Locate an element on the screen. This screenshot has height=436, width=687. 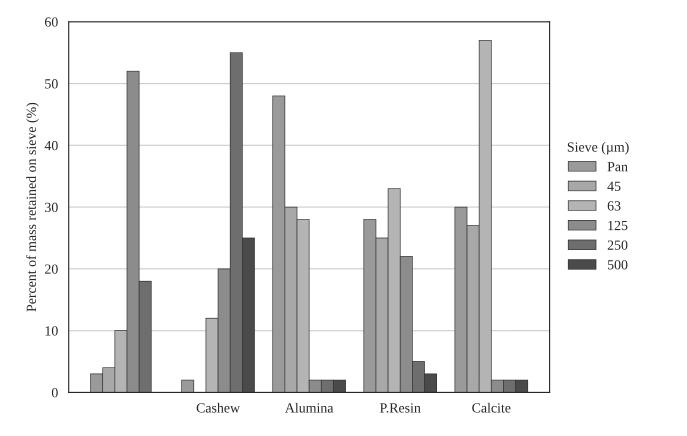
x-tick-label: Cashew is located at coordinates (218, 407).